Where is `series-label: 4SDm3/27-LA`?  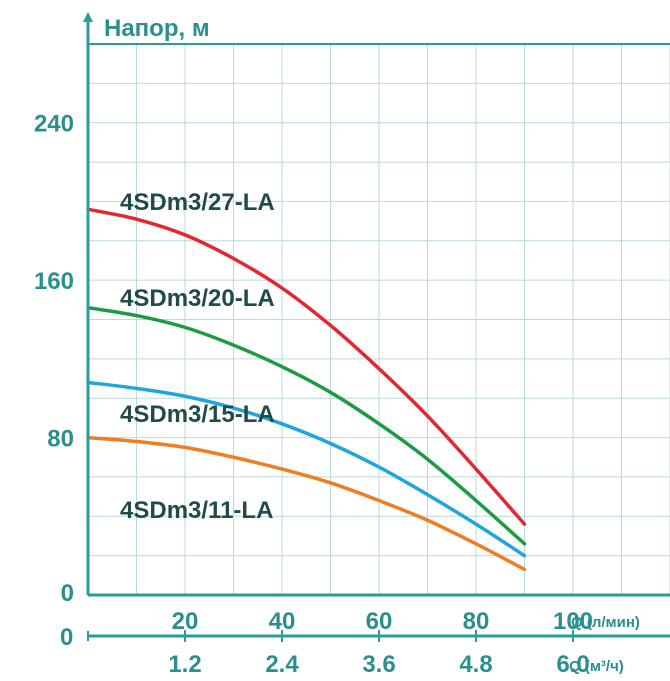
series-label: 4SDm3/27-LA is located at coordinates (197, 202).